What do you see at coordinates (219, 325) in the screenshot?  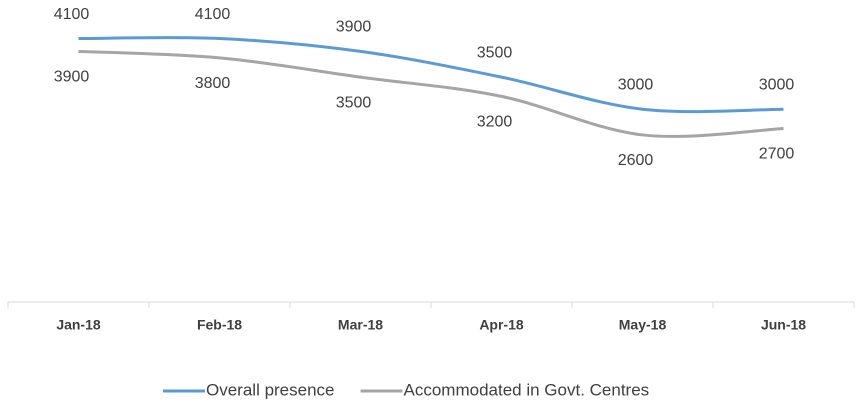 I see `x-tick-label: Feb-18` at bounding box center [219, 325].